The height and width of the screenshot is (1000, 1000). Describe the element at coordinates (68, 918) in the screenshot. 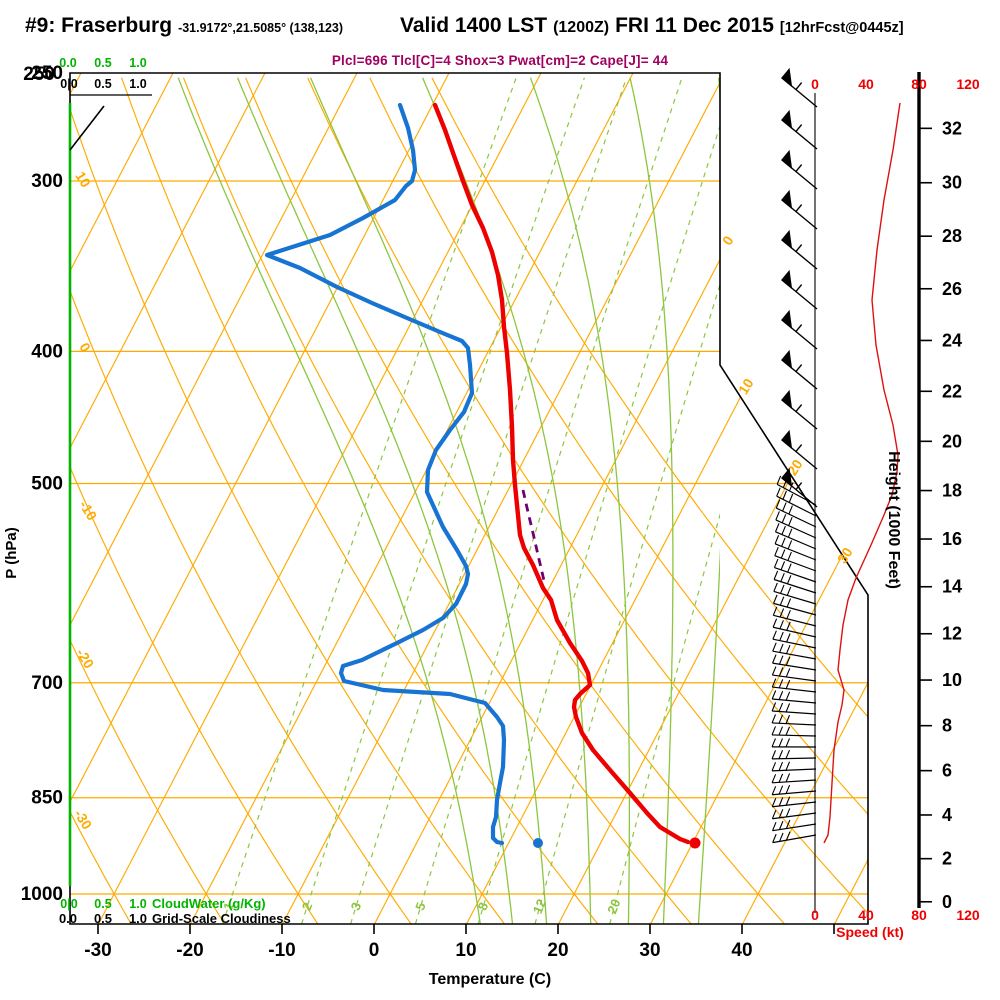

I see `cloudiness-scale-bottom: 0.0` at that location.